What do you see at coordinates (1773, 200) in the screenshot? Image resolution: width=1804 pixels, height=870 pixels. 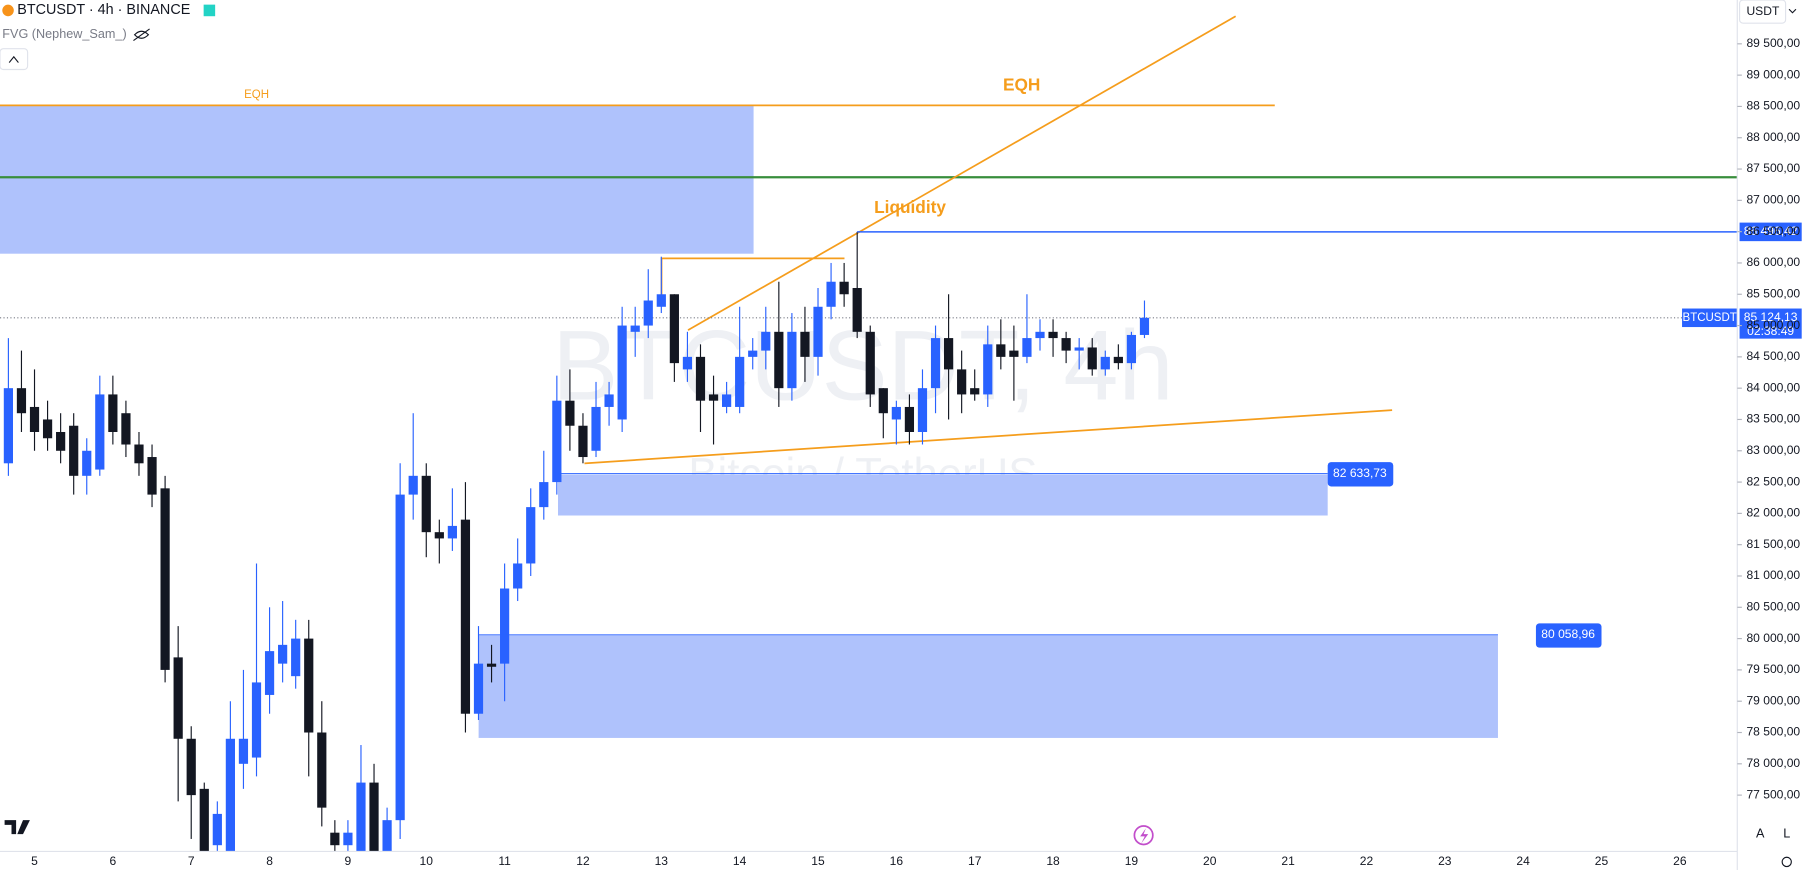 I see `y-tick-label: 87 000,00` at bounding box center [1773, 200].